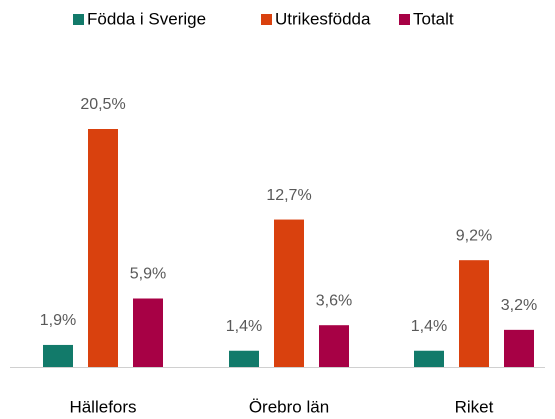  Describe the element at coordinates (433, 18) in the screenshot. I see `legend-label: Totalt` at that location.